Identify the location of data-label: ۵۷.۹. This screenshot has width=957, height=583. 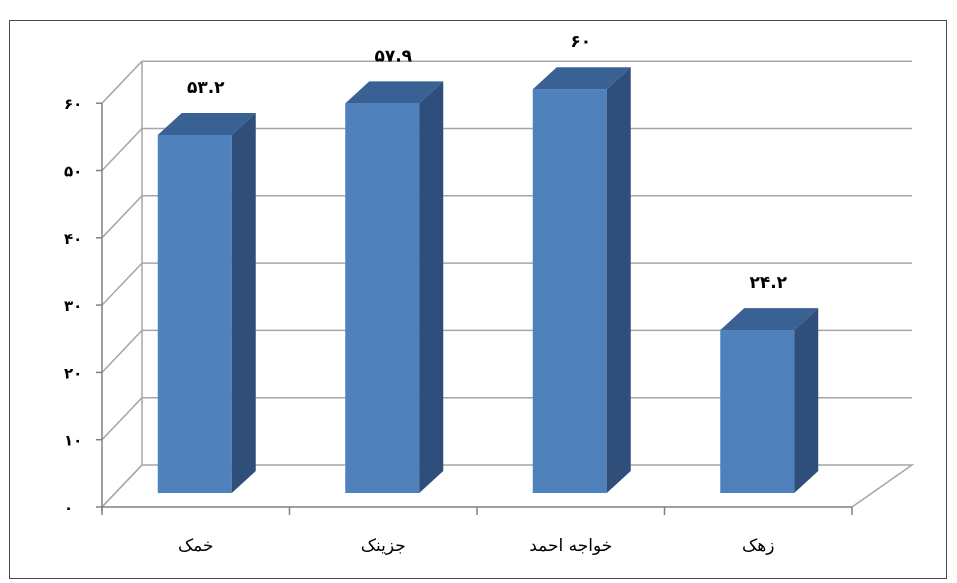
(393, 56).